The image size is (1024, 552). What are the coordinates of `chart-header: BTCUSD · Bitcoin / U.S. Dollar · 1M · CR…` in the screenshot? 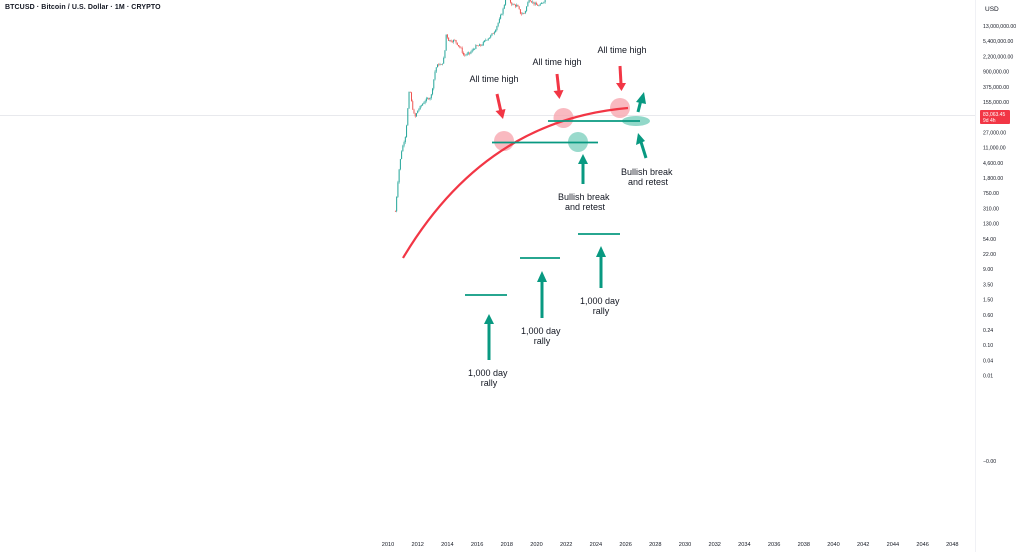 It's located at (83, 7).